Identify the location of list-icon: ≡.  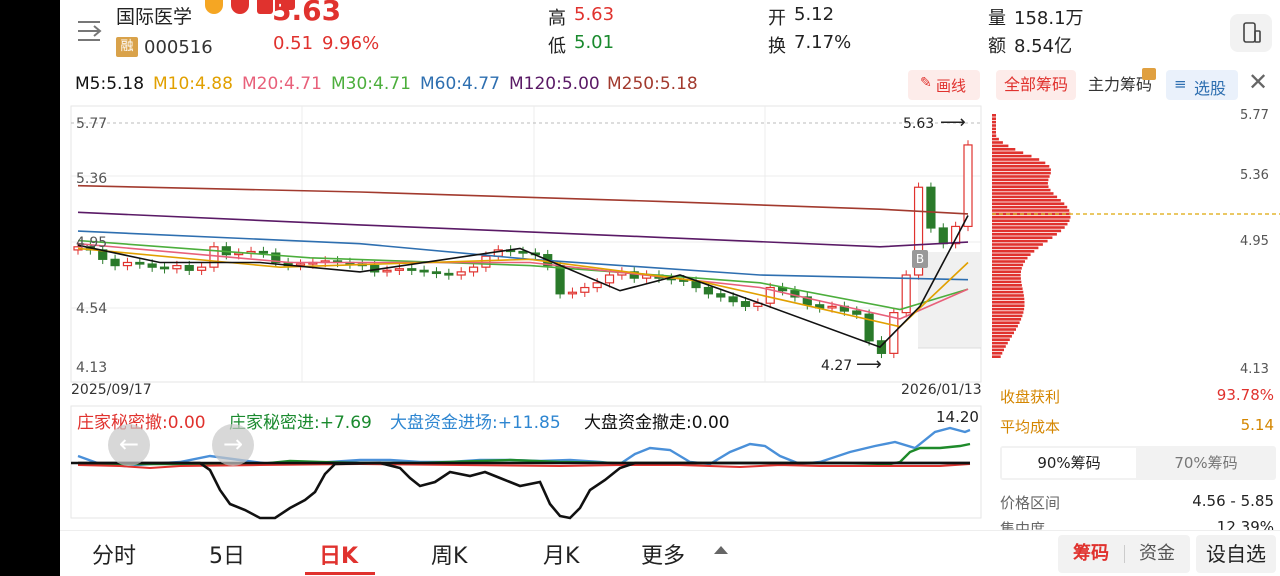
(1180, 84).